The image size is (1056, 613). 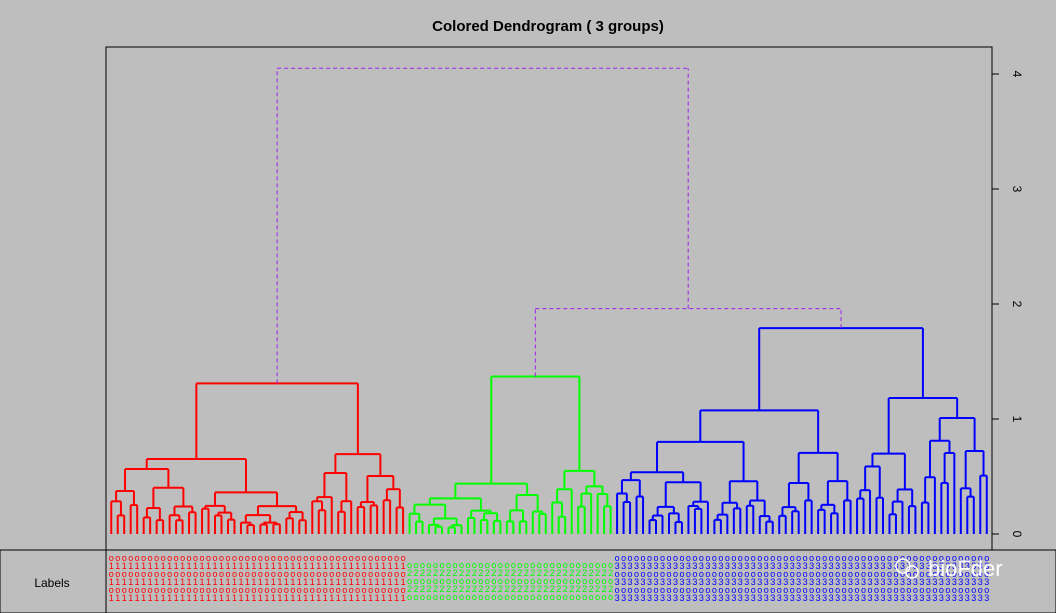 I want to click on group-3-leaf-label-41-4: o, so click(x=882, y=590).